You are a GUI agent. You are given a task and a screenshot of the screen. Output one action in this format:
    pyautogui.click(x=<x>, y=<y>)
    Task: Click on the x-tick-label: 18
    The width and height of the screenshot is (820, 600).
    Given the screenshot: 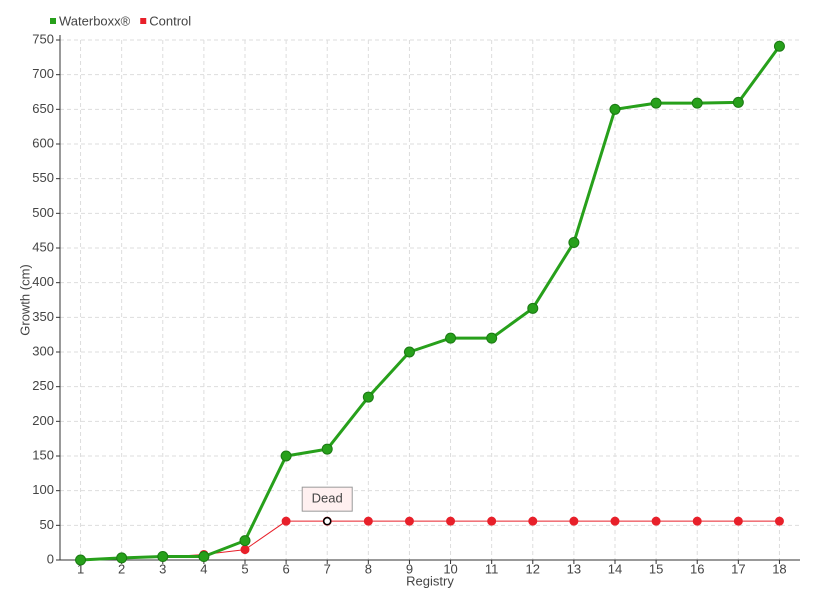 What is the action you would take?
    pyautogui.click(x=779, y=568)
    